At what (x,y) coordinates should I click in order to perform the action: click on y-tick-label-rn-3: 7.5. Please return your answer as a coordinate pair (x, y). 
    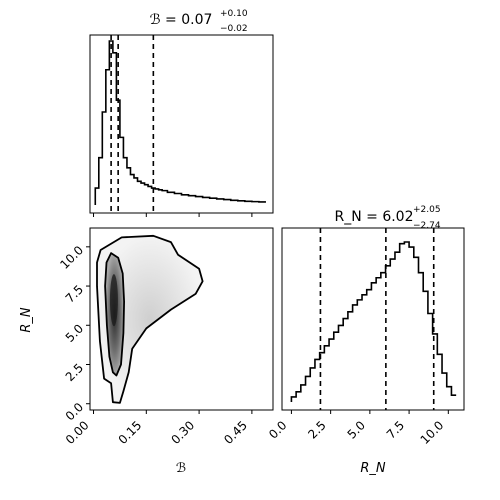
    Looking at the image, I should click on (74, 293).